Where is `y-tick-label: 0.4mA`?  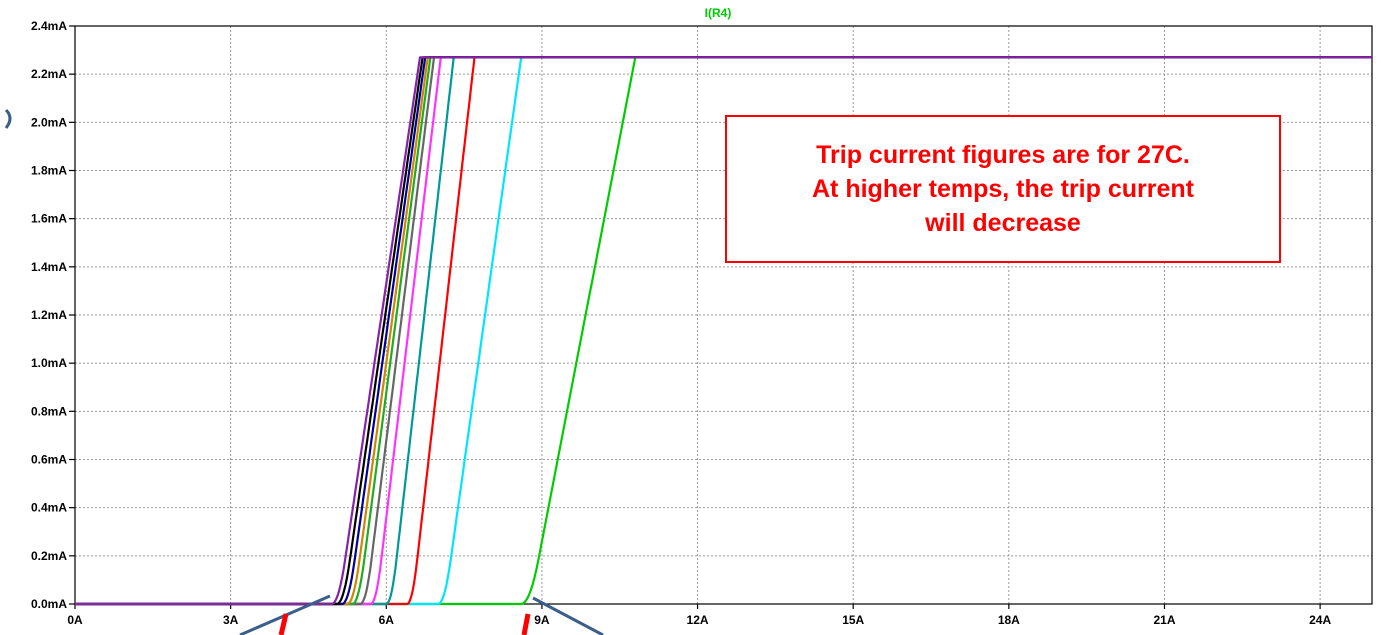
y-tick-label: 0.4mA is located at coordinates (49, 508).